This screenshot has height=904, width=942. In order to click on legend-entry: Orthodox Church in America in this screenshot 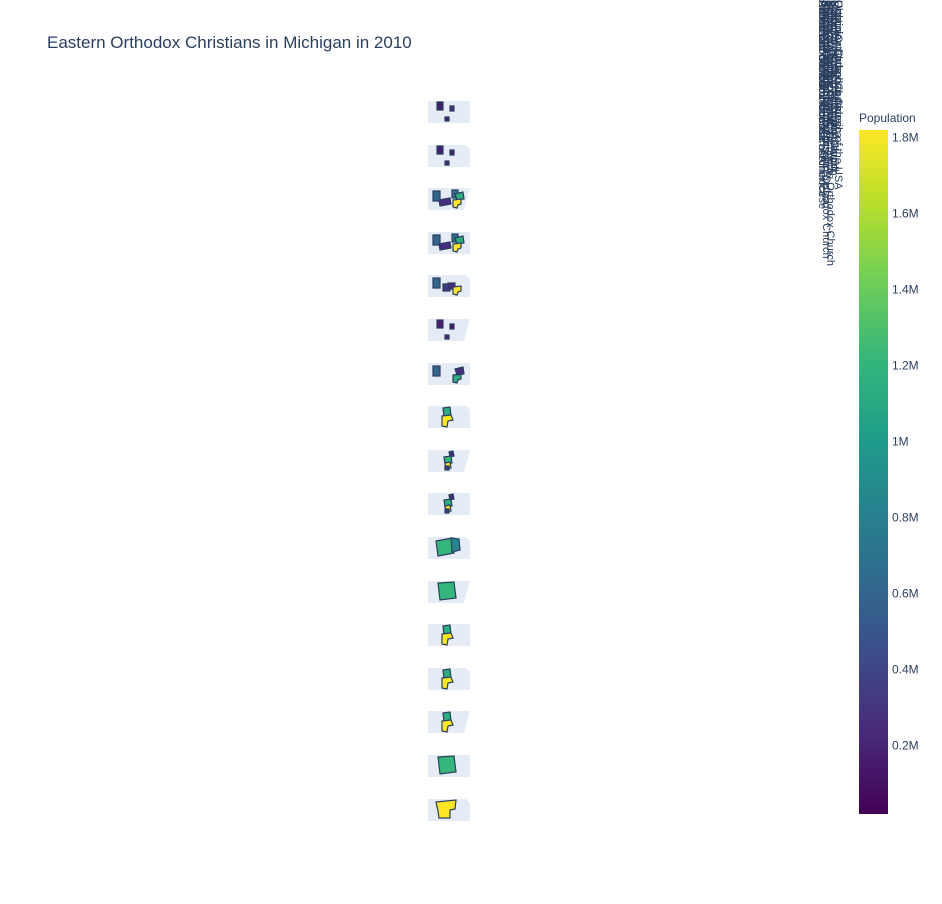, I will do `click(838, 69)`.